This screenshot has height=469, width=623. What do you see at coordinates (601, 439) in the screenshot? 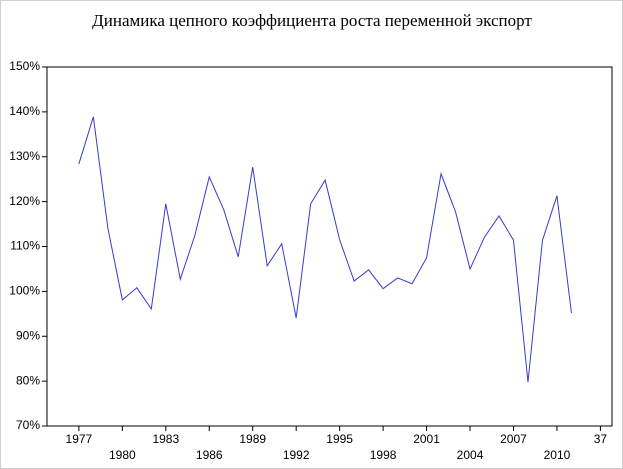
I see `x-tick-label: 37` at bounding box center [601, 439].